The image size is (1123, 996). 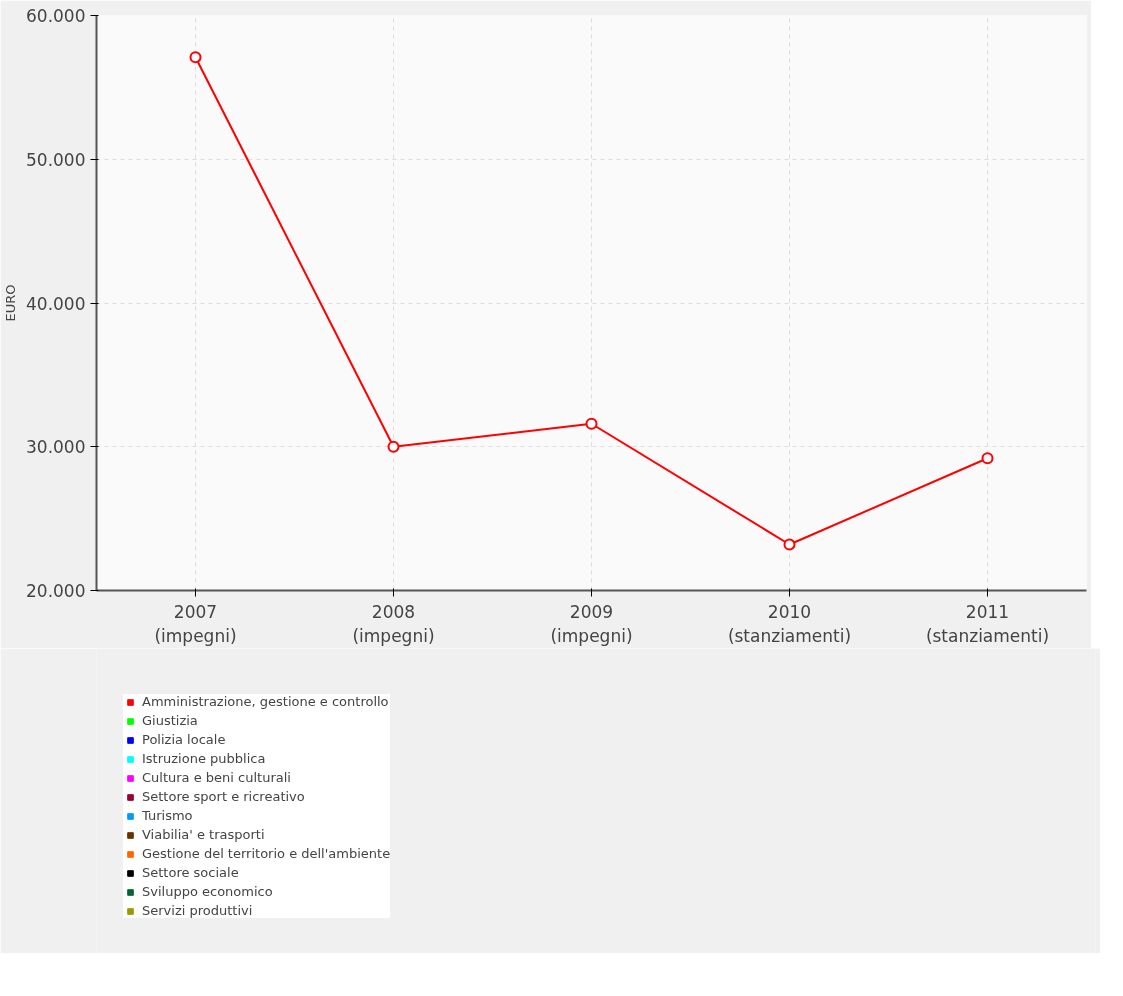 I want to click on x-tick-label: 2011 (stanziamenti), so click(x=987, y=623).